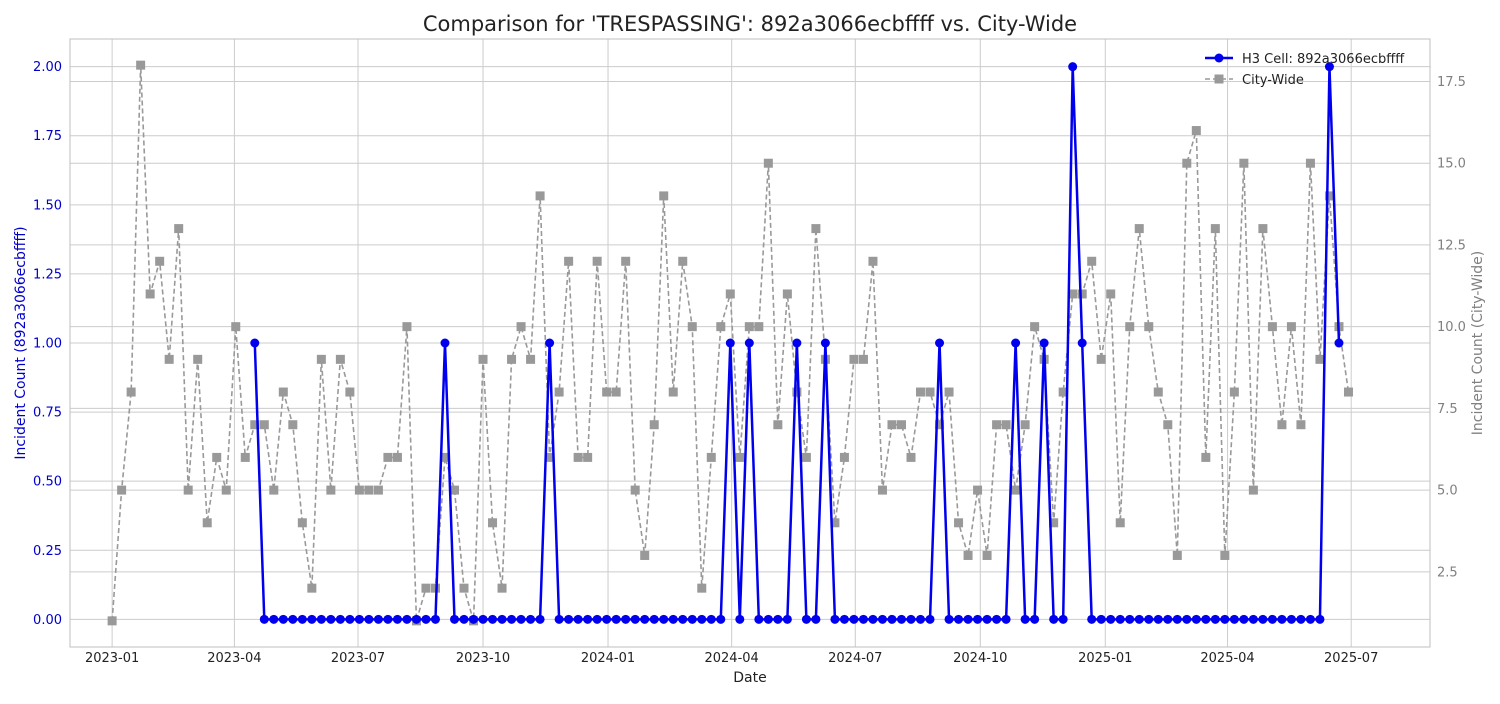 The width and height of the screenshot is (1500, 704). I want to click on x-tick-label: 2025-04, so click(1227, 658).